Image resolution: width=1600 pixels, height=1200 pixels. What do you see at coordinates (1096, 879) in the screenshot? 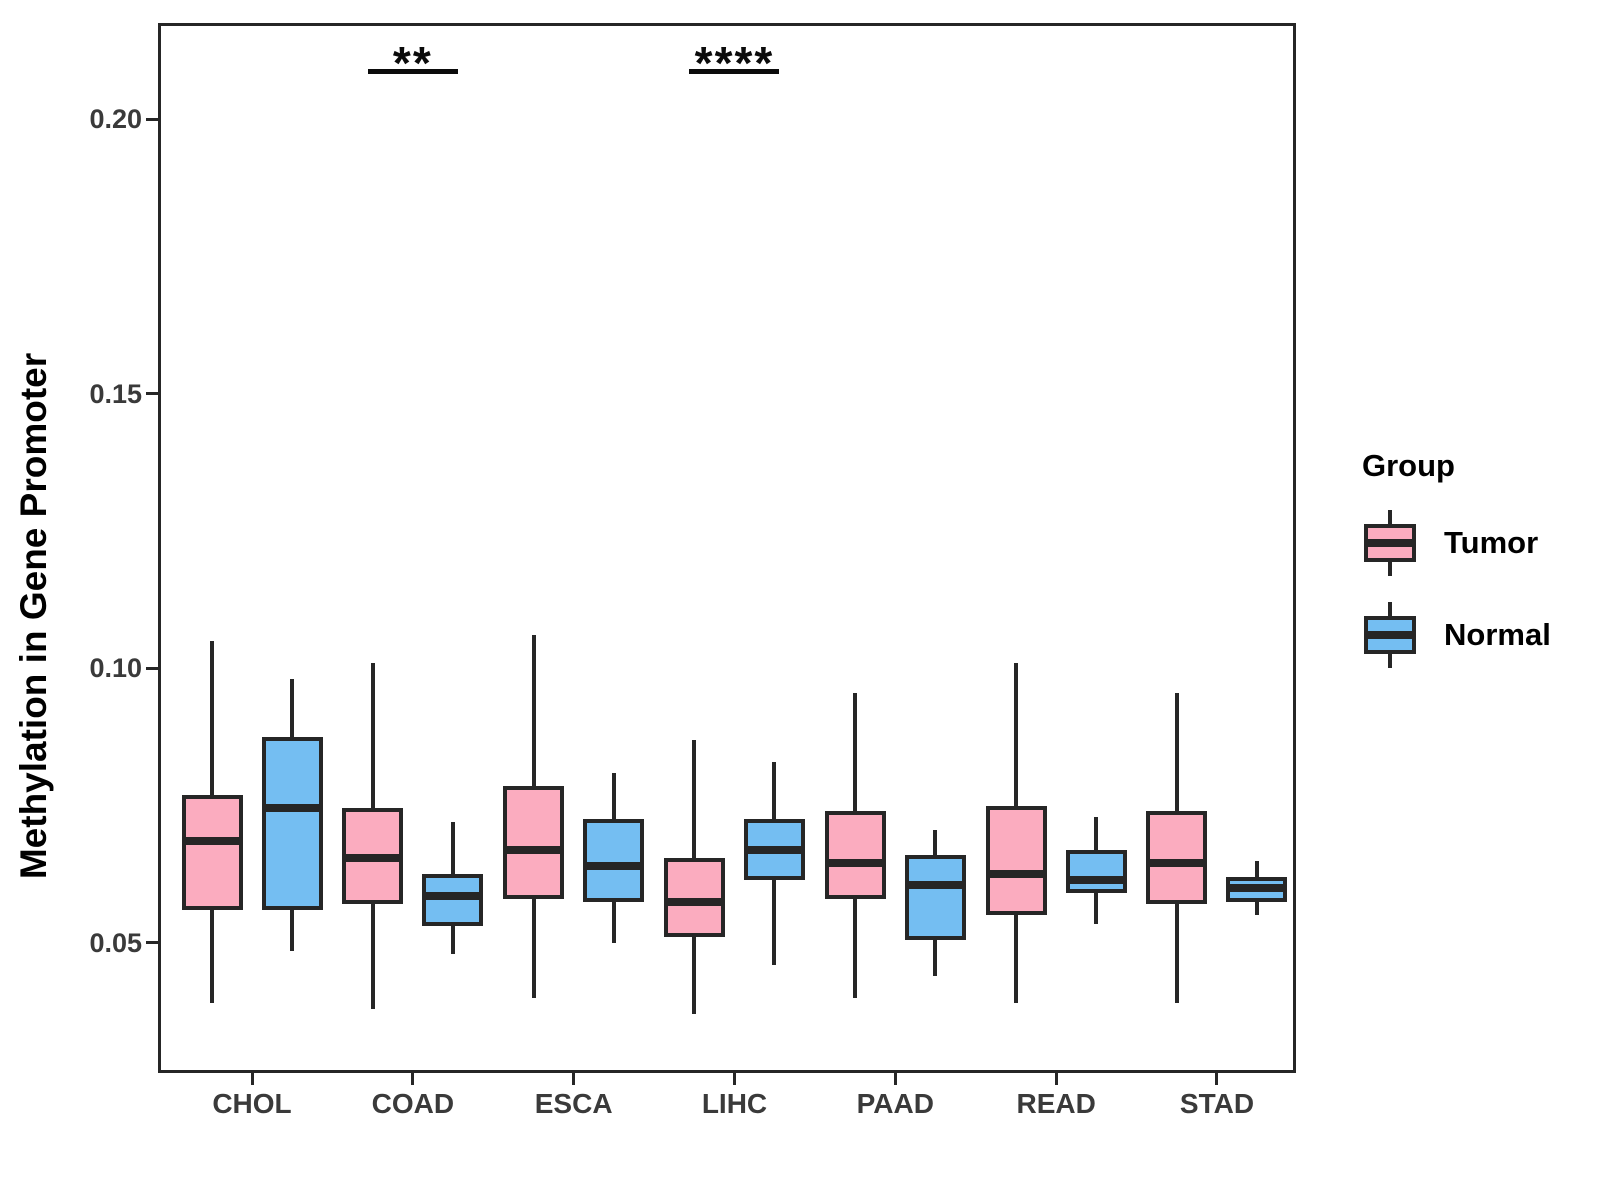
I see `normal-median-READ` at bounding box center [1096, 879].